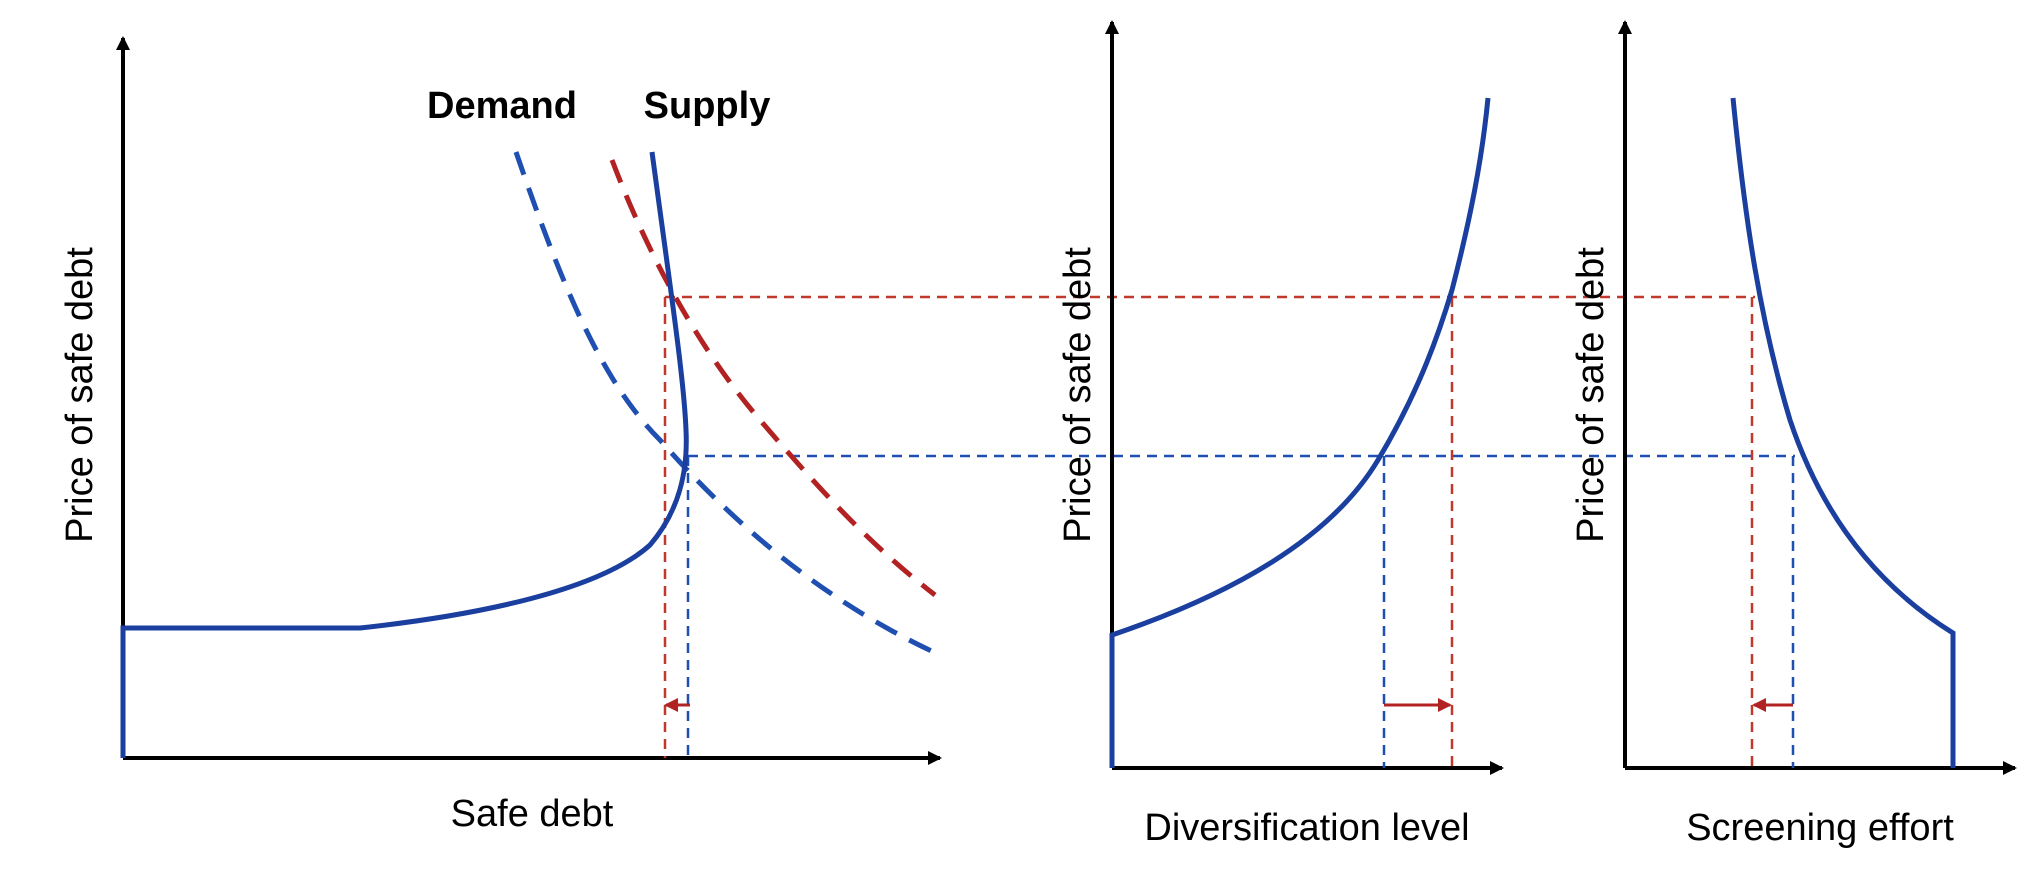 The image size is (2036, 876). Describe the element at coordinates (1300, 432) in the screenshot. I see `diversification-curve` at that location.